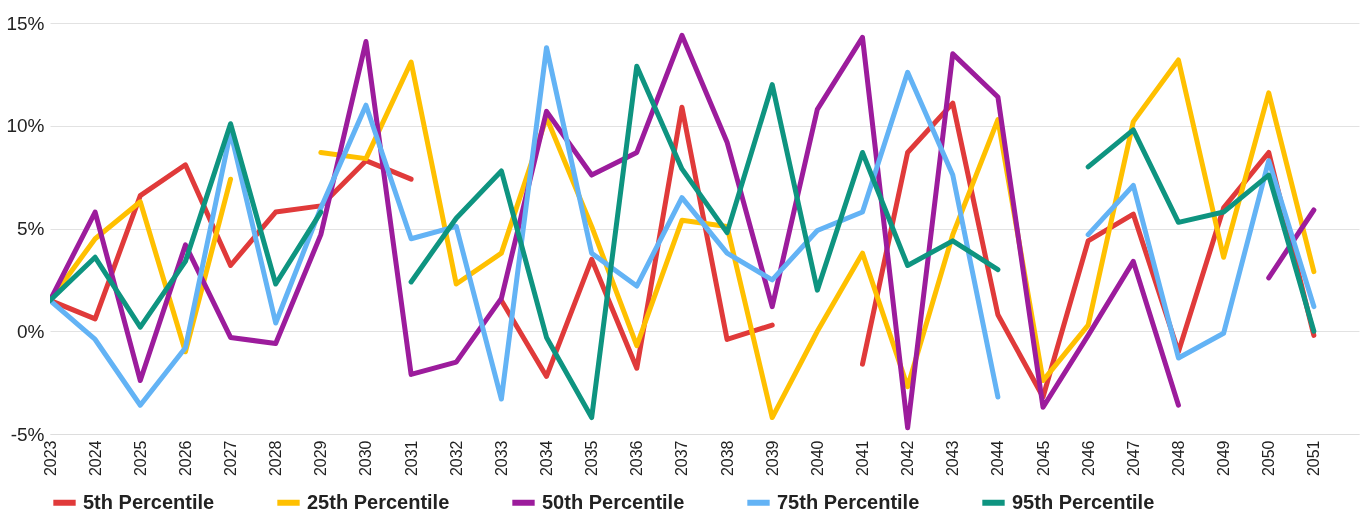 The height and width of the screenshot is (523, 1369). What do you see at coordinates (1083, 501) in the screenshot?
I see `legend-label: 95th Percentile` at bounding box center [1083, 501].